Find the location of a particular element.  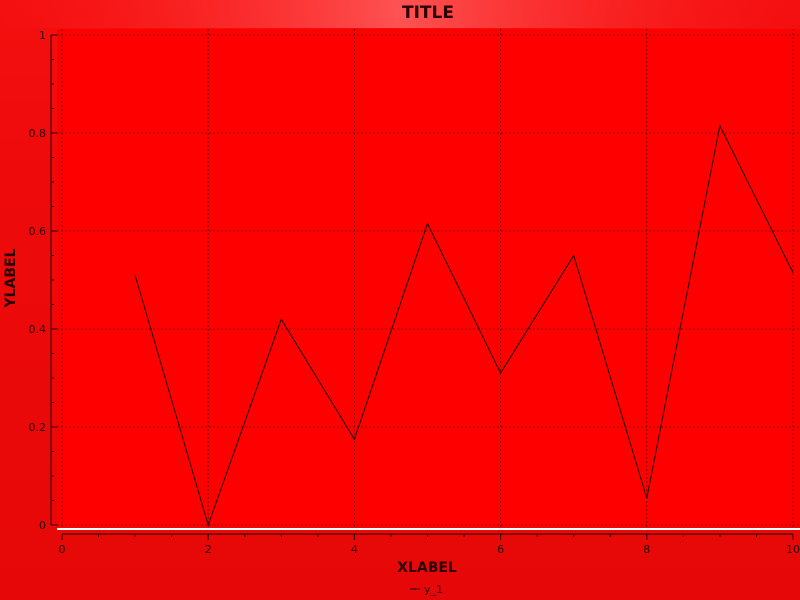

legend-label-y_1: y_1 is located at coordinates (433, 589).